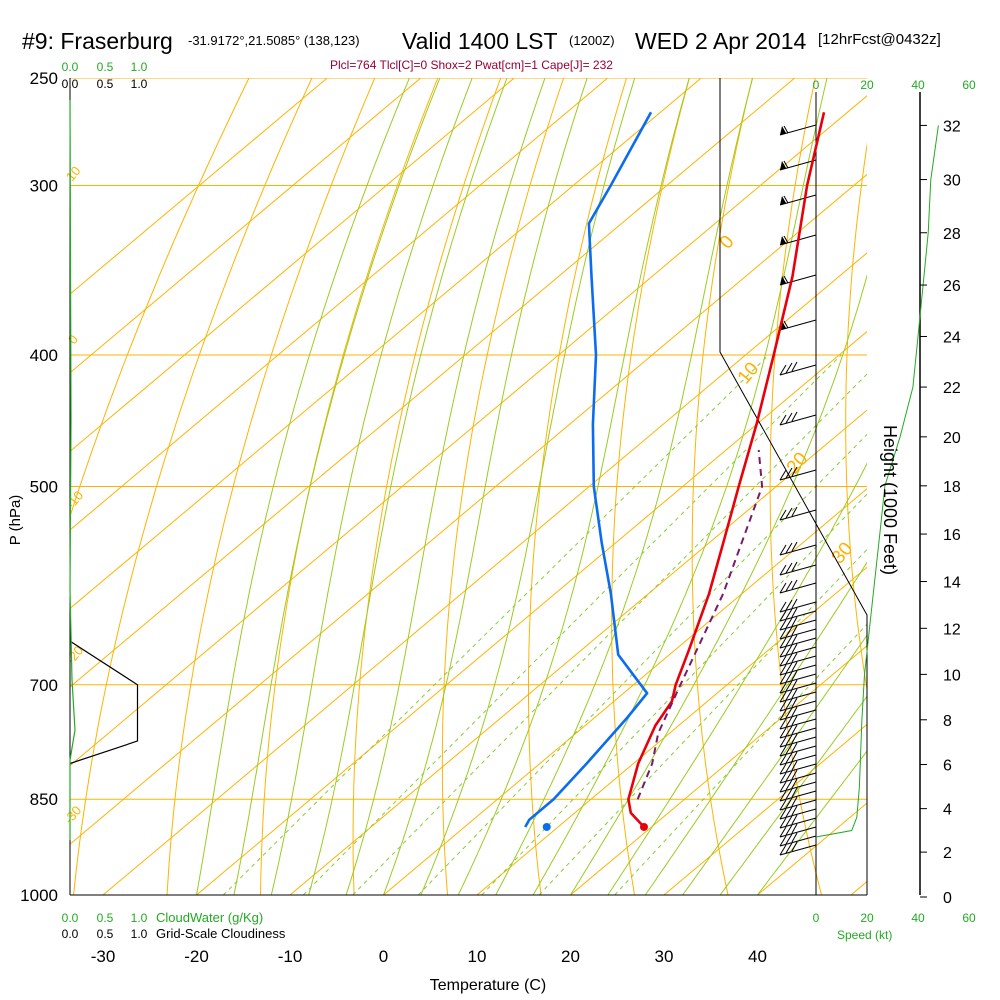 Image resolution: width=1000 pixels, height=1000 pixels. Describe the element at coordinates (209, 917) in the screenshot. I see `cloudwater-label: CloudWater (g/Kg)` at that location.